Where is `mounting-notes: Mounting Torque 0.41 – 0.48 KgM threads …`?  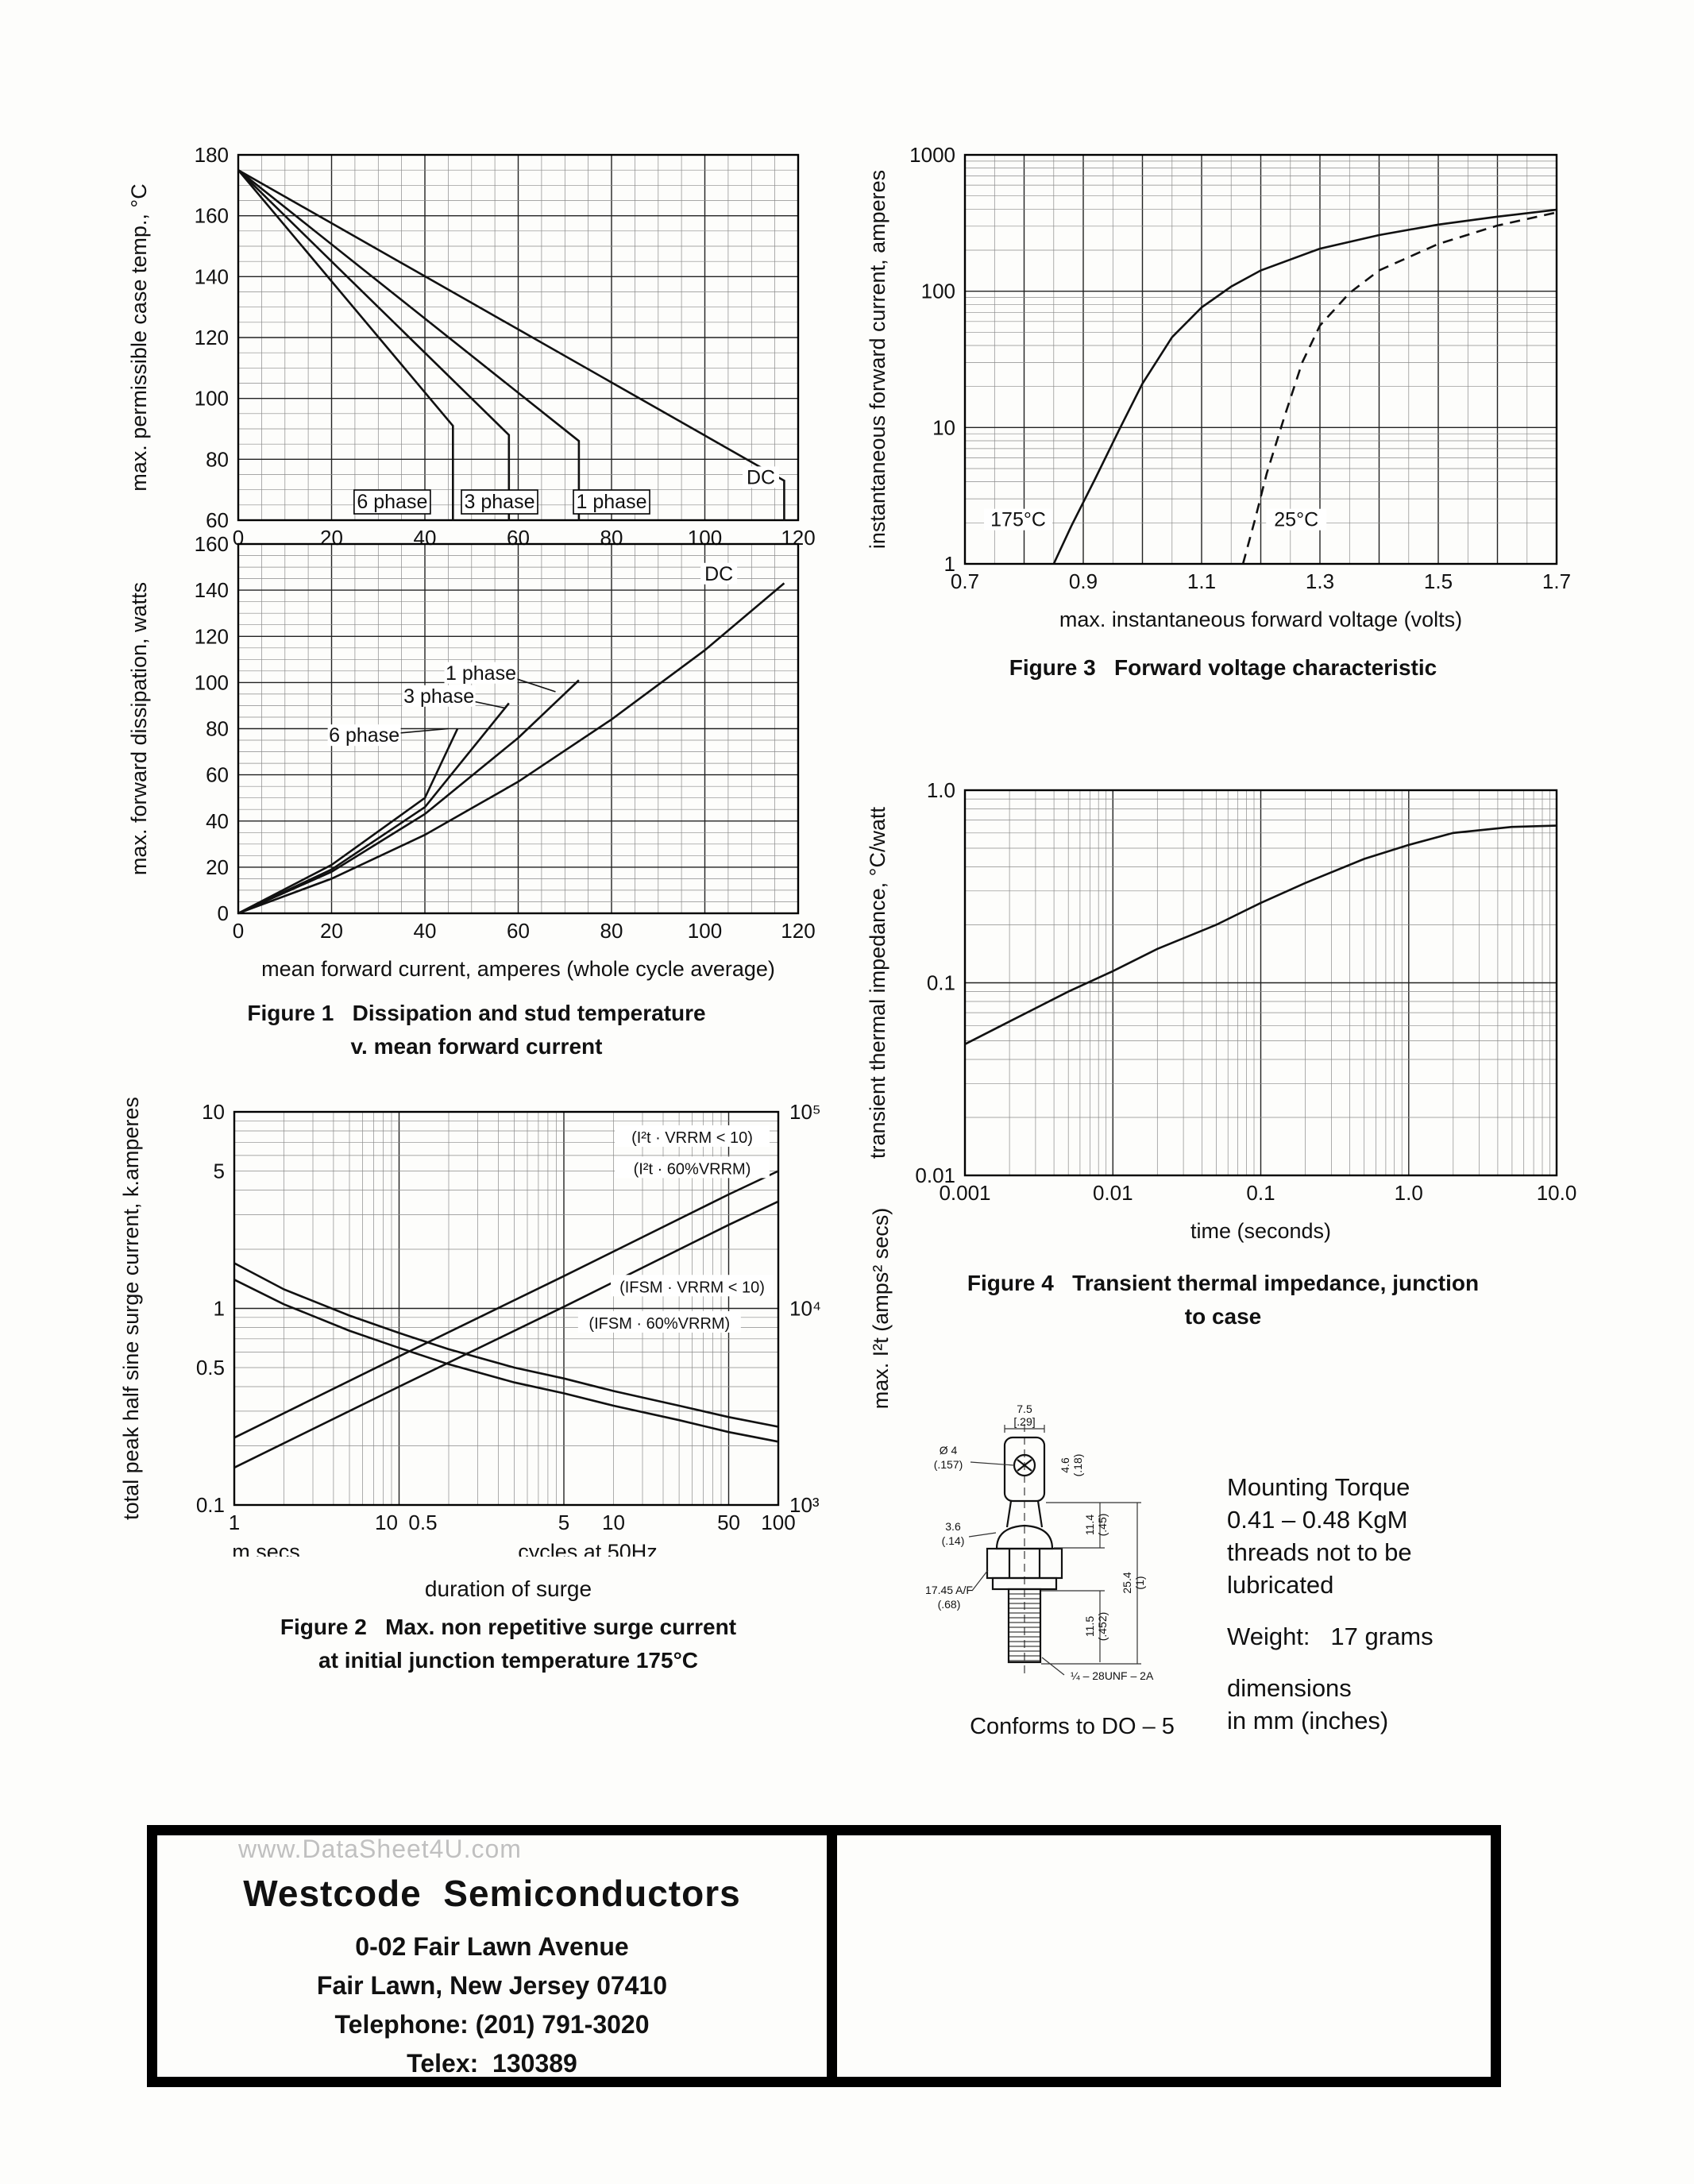 mounting-notes: Mounting Torque 0.41 – 0.48 KgM threads … is located at coordinates (1366, 1604).